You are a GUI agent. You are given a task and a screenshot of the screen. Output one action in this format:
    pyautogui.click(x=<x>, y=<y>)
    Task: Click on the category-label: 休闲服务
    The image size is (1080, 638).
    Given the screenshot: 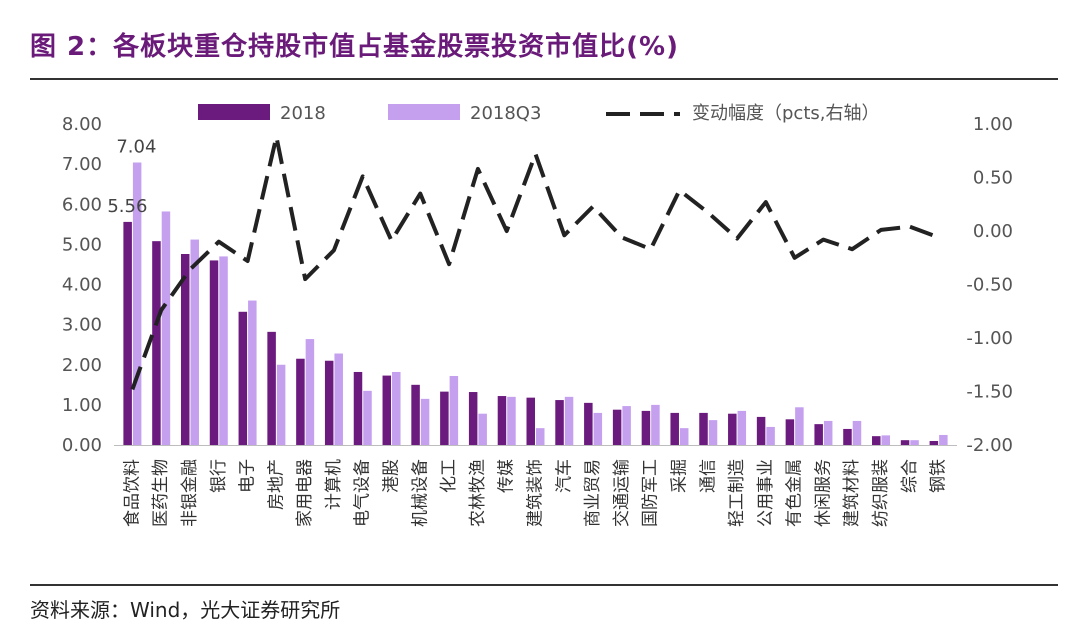 What is the action you would take?
    pyautogui.click(x=823, y=493)
    